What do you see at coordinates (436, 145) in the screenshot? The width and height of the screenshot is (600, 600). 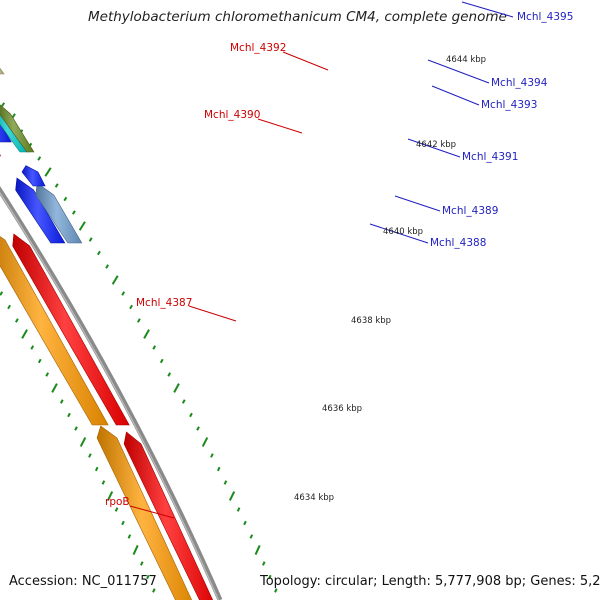 I see `tick-label: 4642 kbp` at bounding box center [436, 145].